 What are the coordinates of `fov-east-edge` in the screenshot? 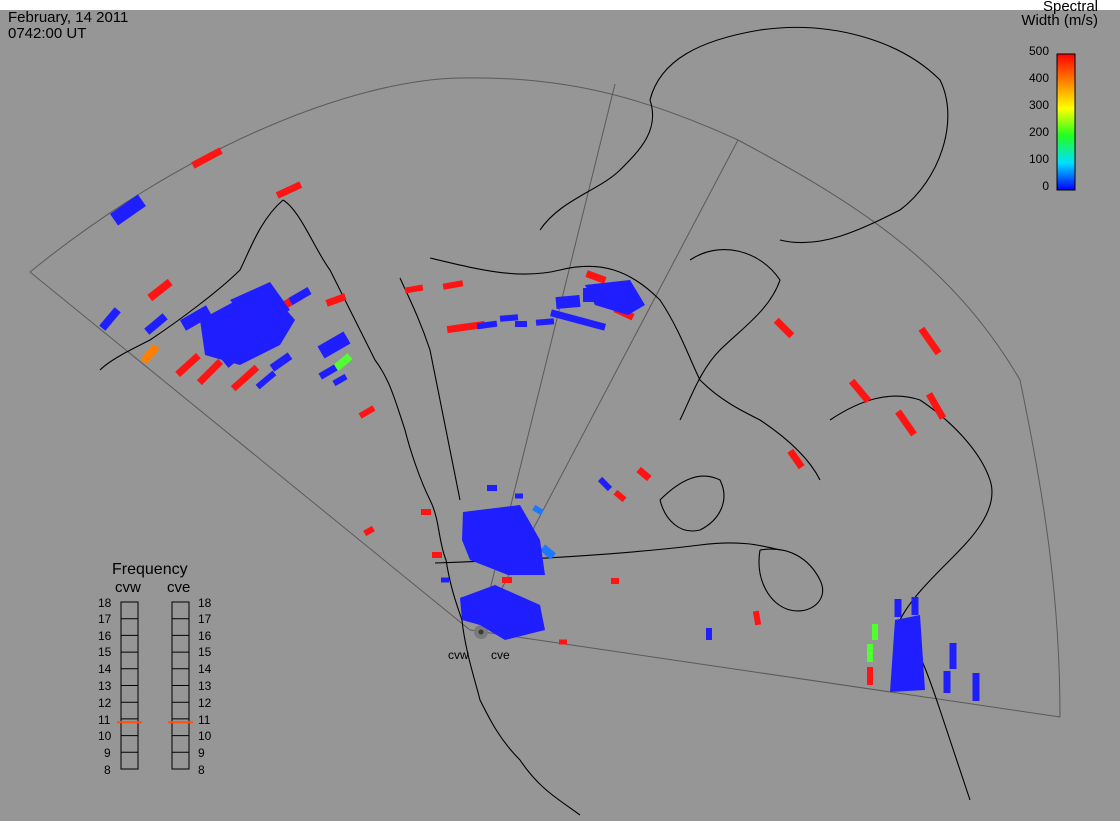 It's located at (765, 673).